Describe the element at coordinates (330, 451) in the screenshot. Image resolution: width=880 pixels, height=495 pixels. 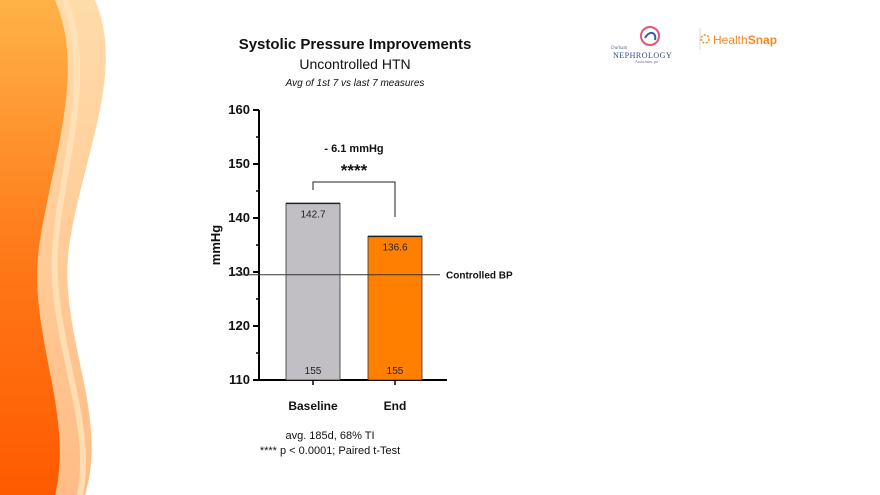
I see `footer-test: **** p < 0.0001; Paired t-Test` at that location.